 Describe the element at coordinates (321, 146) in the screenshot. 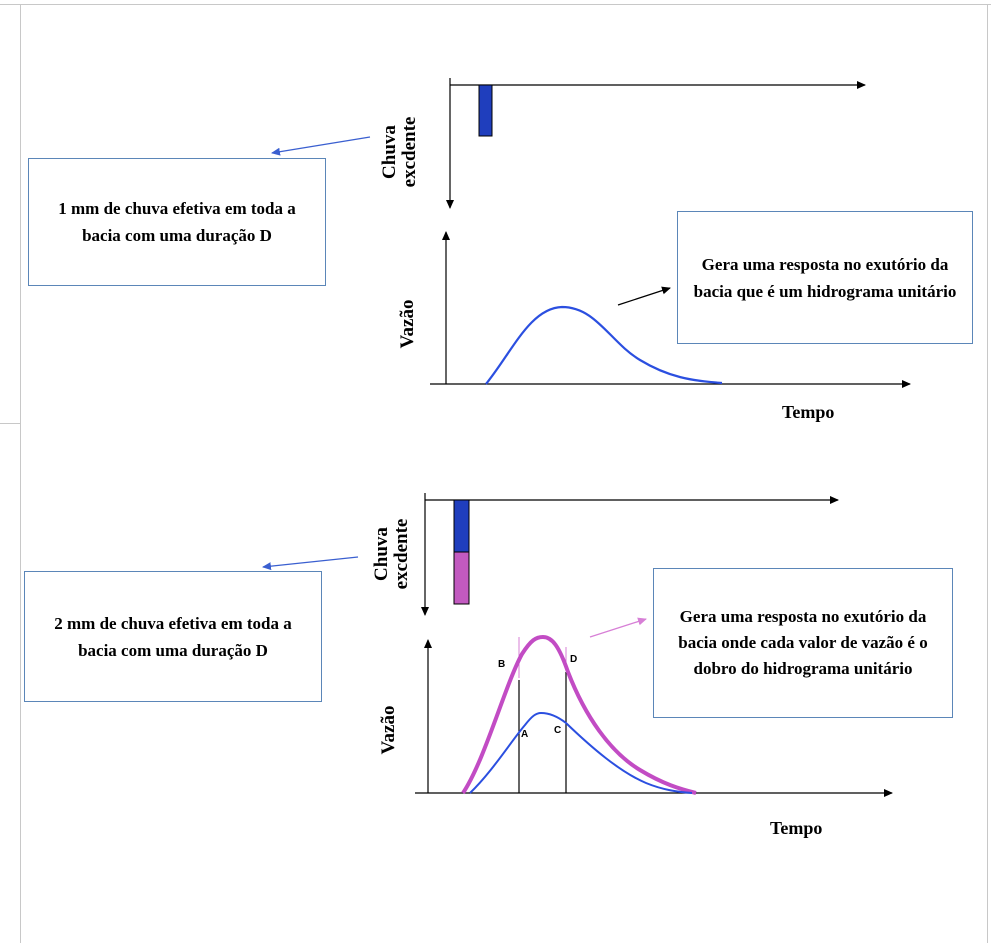

I see `top-left-callout-arrow` at that location.